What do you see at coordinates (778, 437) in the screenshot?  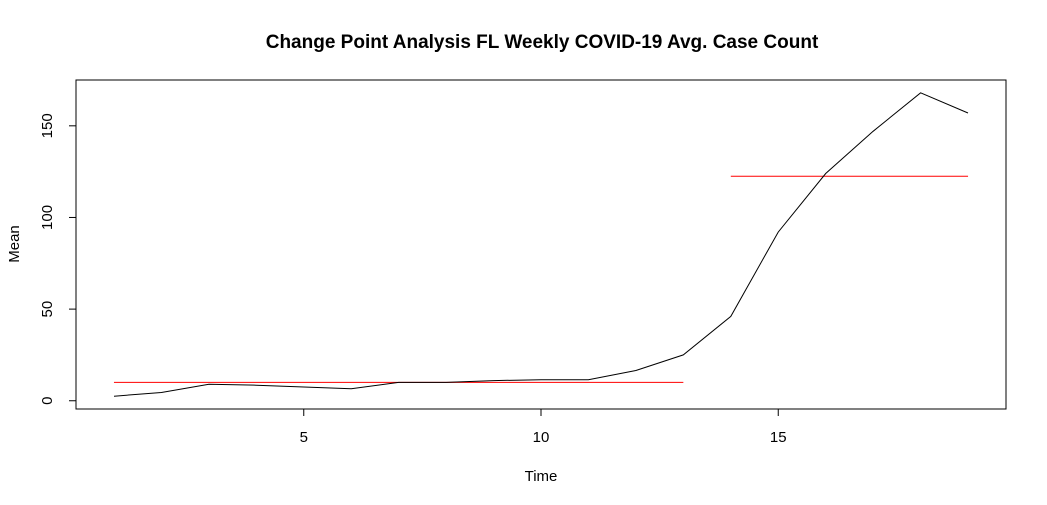 I see `x-tick-label: 15` at bounding box center [778, 437].